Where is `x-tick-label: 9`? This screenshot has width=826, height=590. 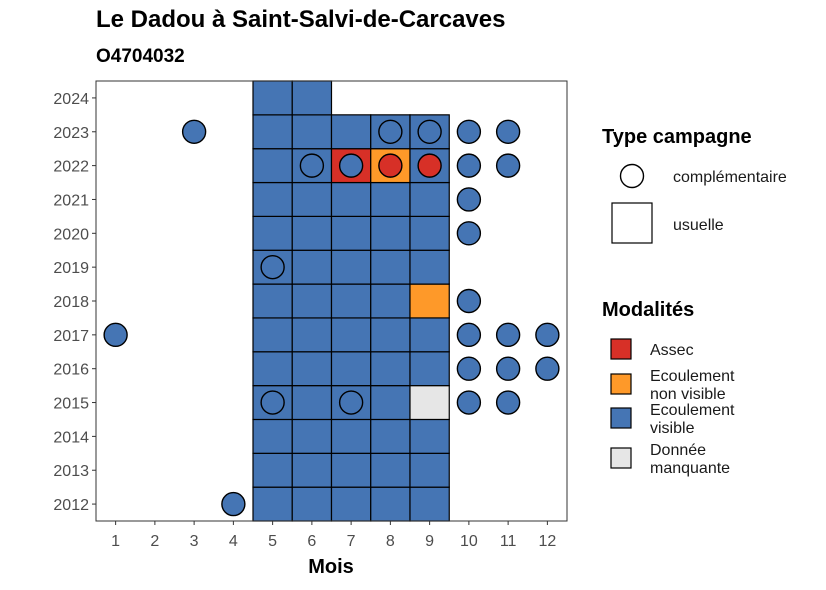
x-tick-label: 9 is located at coordinates (429, 541).